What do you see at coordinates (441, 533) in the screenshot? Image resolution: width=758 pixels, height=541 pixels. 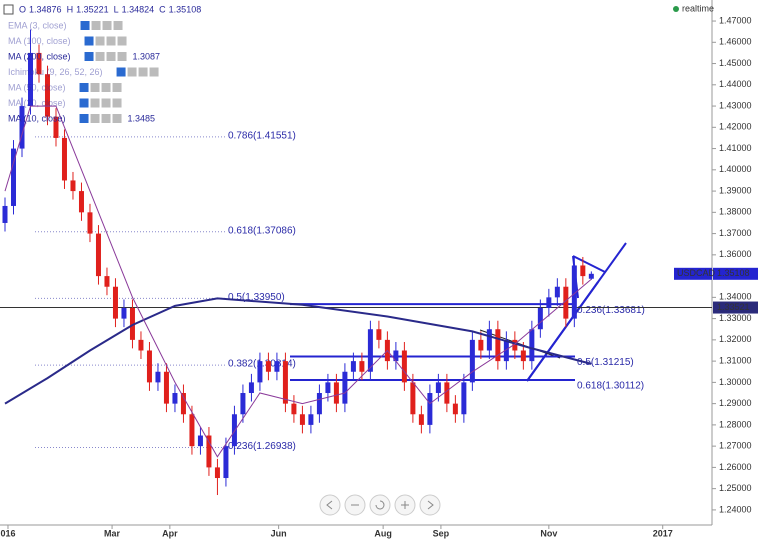 I see `x-tick-label: Sep` at bounding box center [441, 533].